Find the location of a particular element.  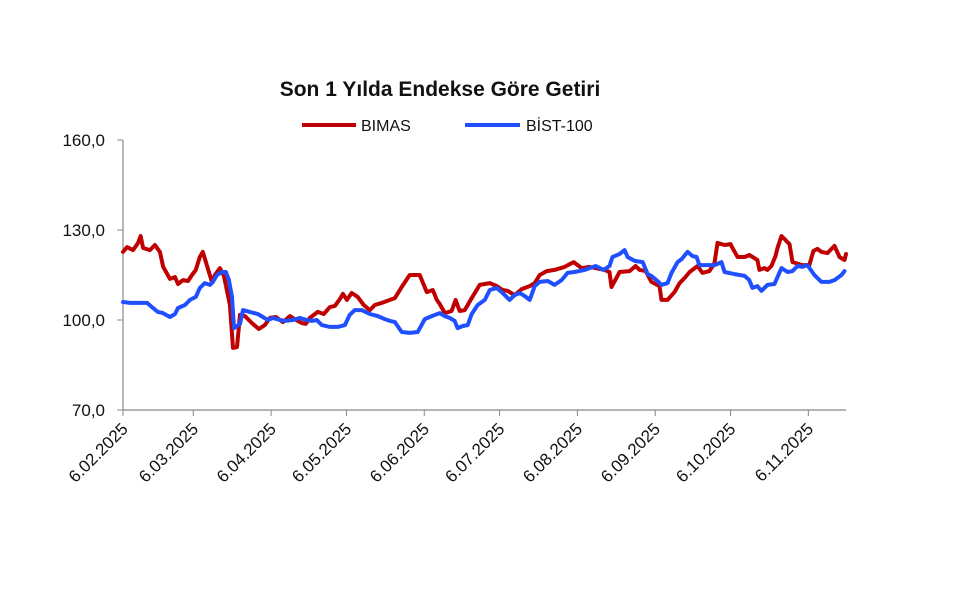

series-line-bimas is located at coordinates (484, 292).